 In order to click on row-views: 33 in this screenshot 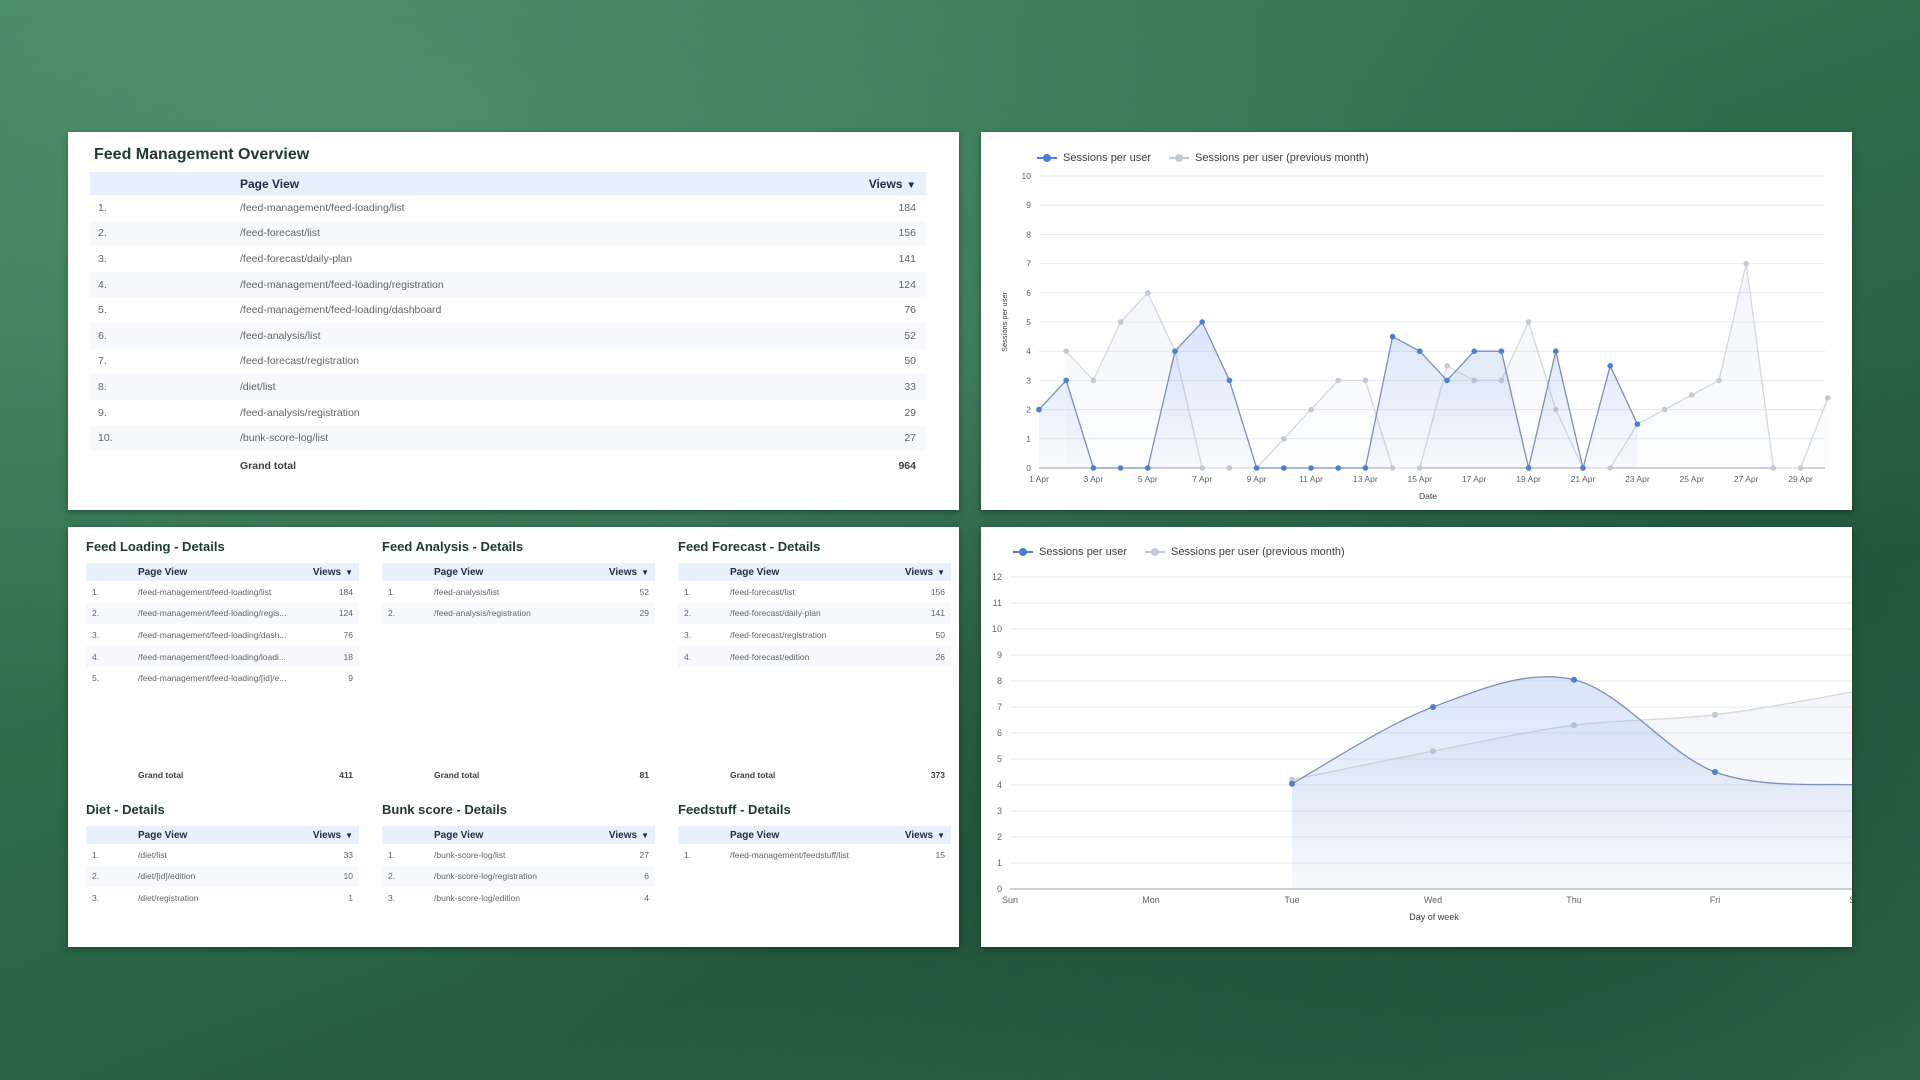, I will do `click(910, 386)`.